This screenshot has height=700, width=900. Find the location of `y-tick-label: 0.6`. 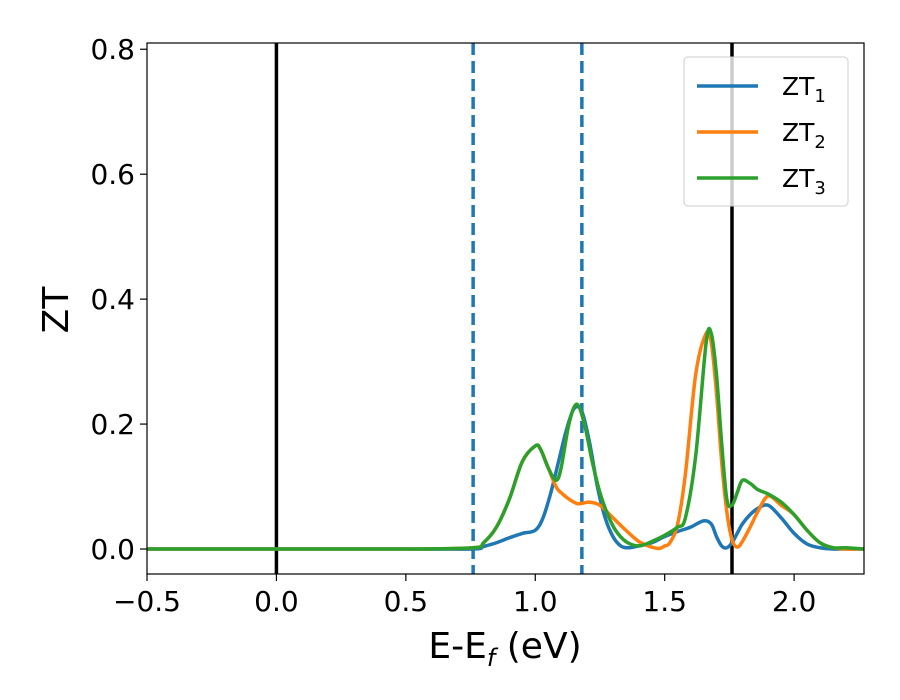

y-tick-label: 0.6 is located at coordinates (112, 174).